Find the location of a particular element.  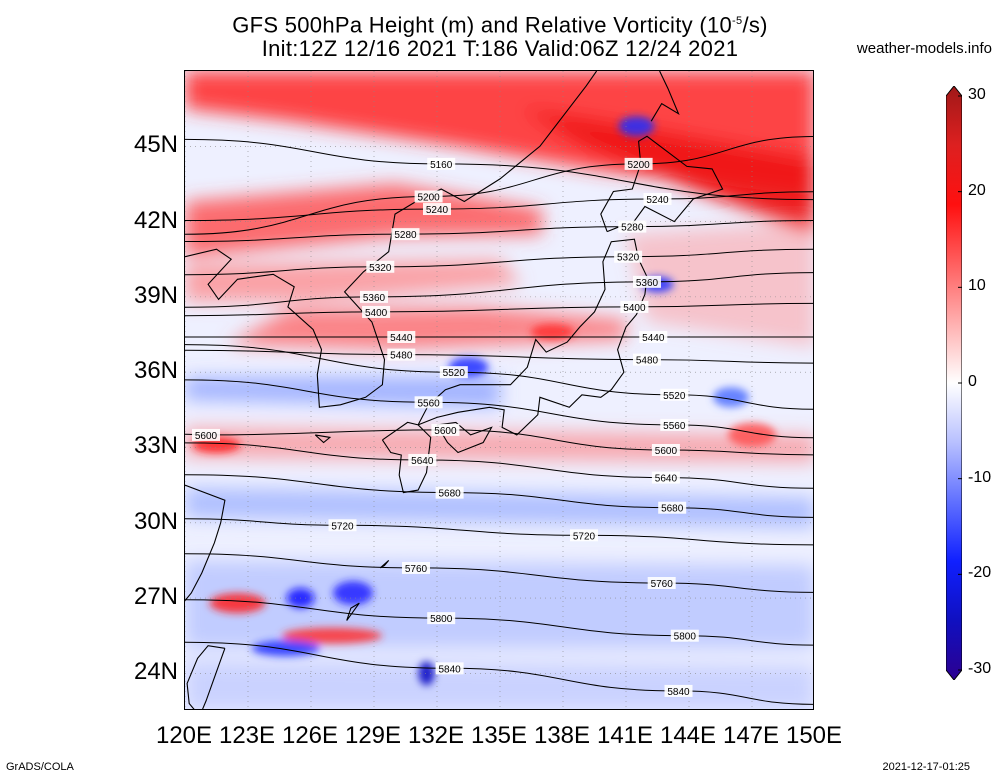

contour-label: 5320 is located at coordinates (628, 257).